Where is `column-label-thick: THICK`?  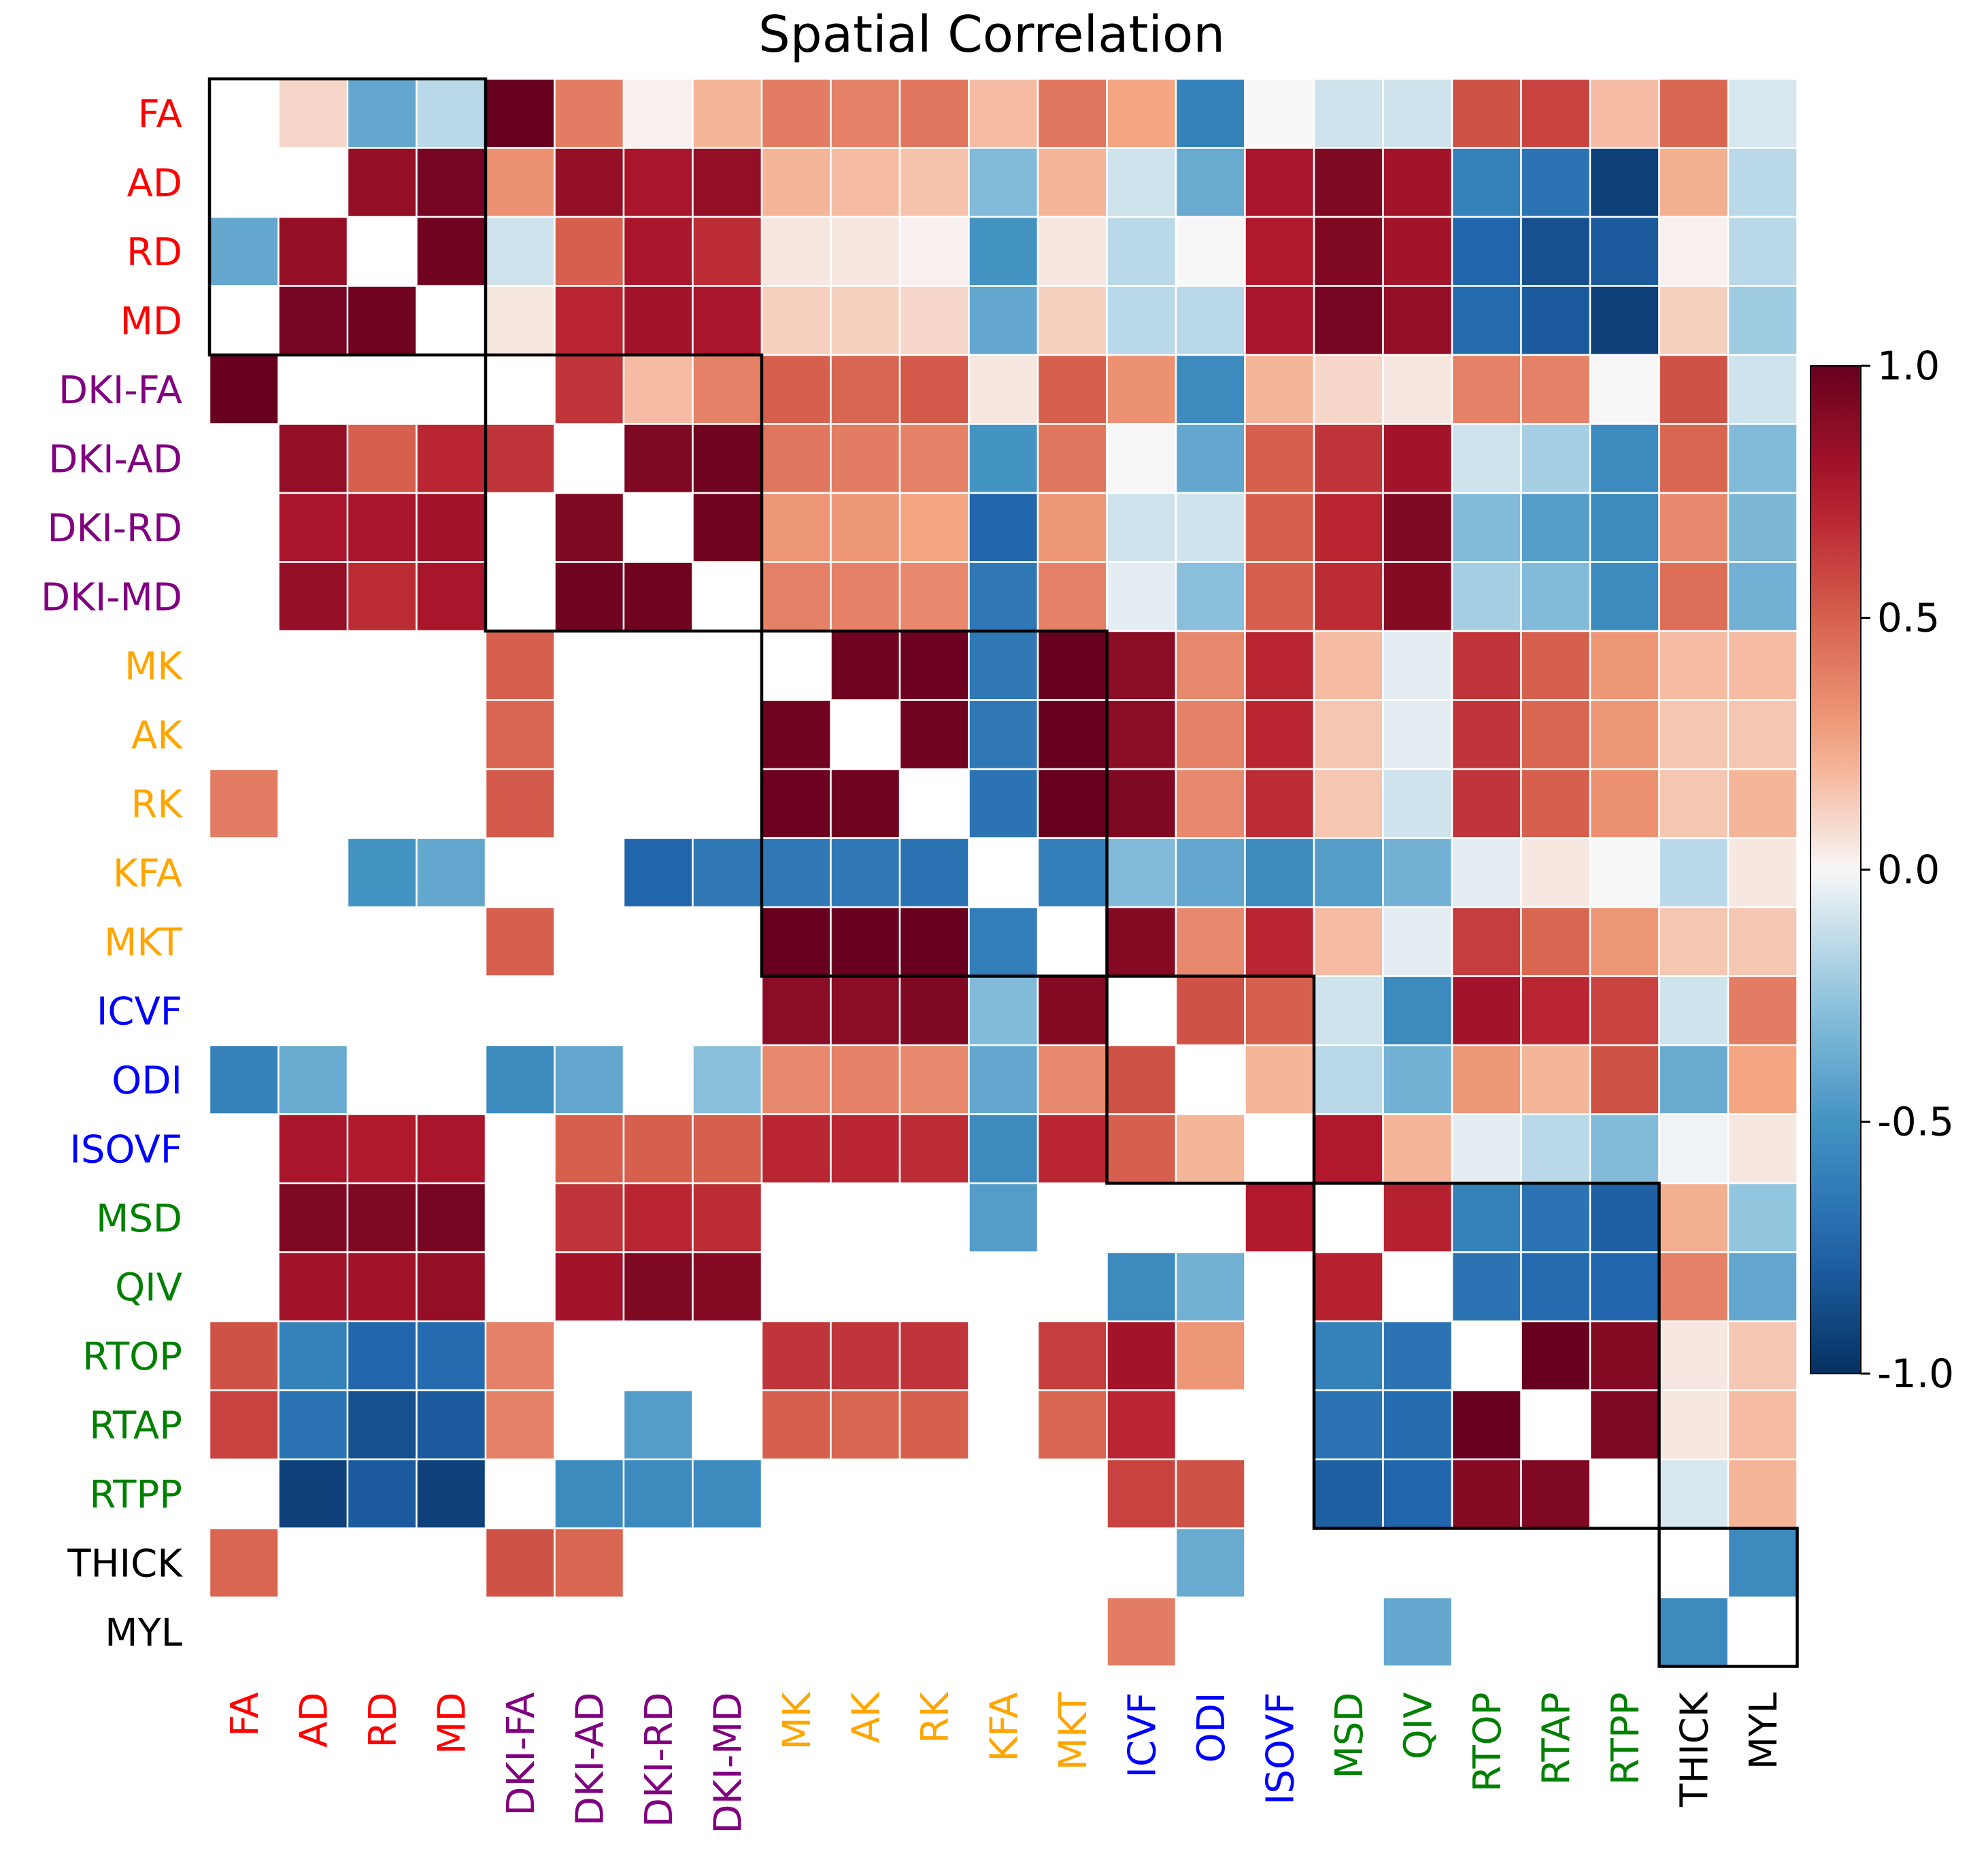 column-label-thick: THICK is located at coordinates (1694, 1749).